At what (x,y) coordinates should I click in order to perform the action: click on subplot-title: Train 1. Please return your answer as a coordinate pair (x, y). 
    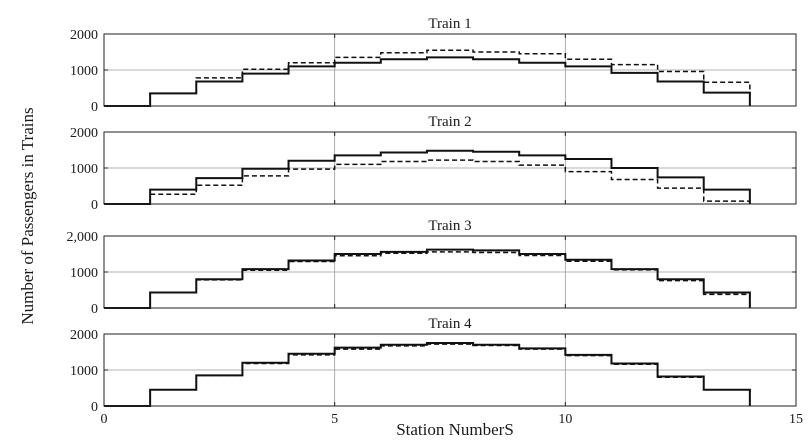
    Looking at the image, I should click on (449, 24).